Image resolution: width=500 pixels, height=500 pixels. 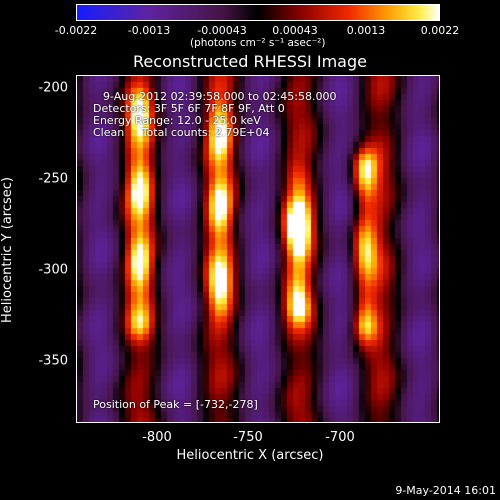 I want to click on colorbar-tick: -0.00043, so click(x=222, y=30).